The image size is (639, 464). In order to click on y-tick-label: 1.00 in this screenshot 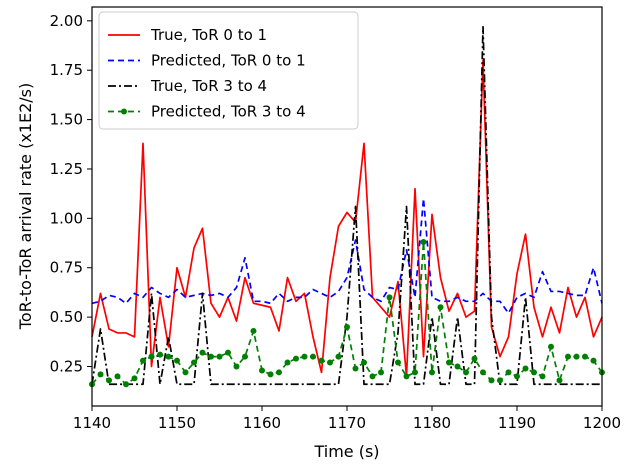, I will do `click(66, 218)`.